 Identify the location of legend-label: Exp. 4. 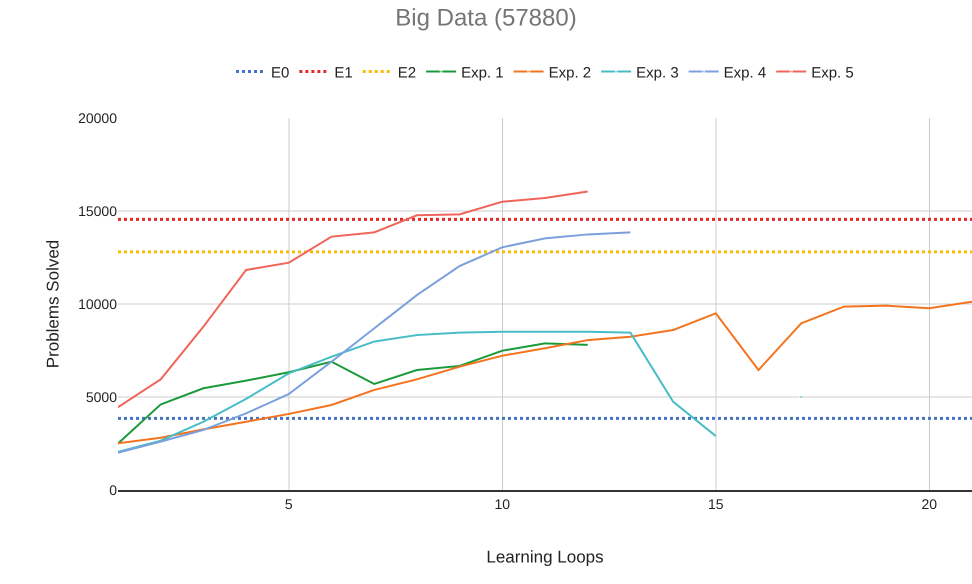
(745, 73).